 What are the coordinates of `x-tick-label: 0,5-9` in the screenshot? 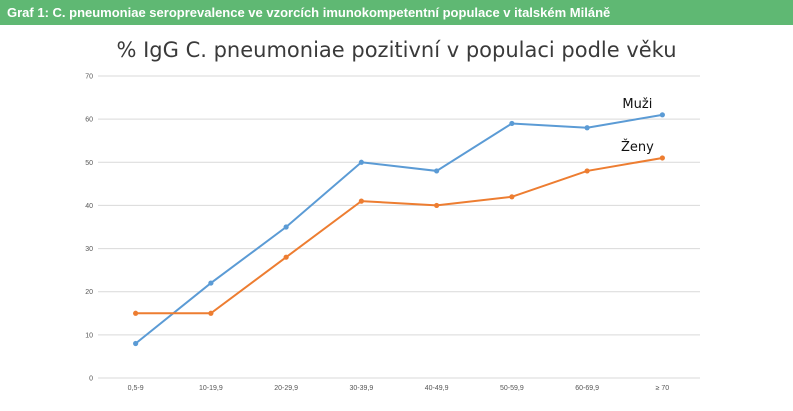 It's located at (136, 388).